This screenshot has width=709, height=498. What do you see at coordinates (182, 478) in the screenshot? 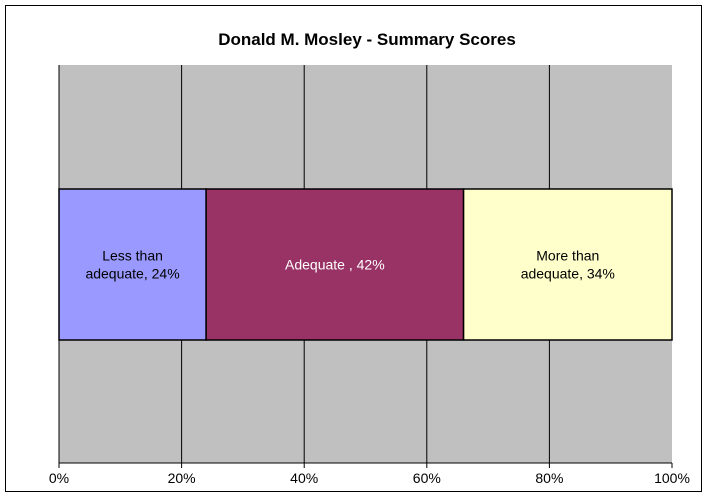
I see `x-tick-label: 20%` at bounding box center [182, 478].